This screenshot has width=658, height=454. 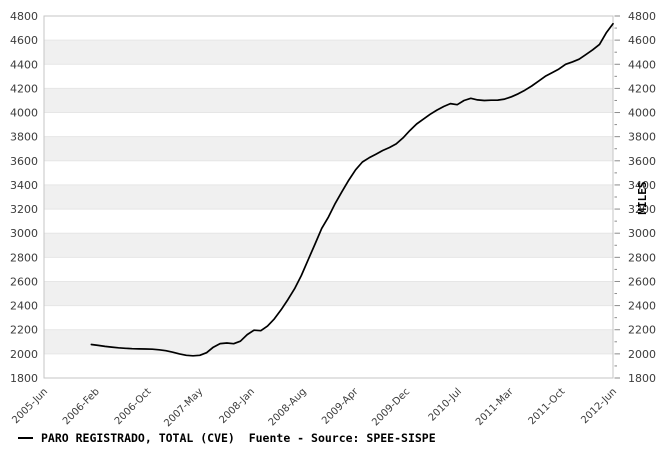 What do you see at coordinates (599, 406) in the screenshot?
I see `x-tick-label: 2012-Jun` at bounding box center [599, 406].